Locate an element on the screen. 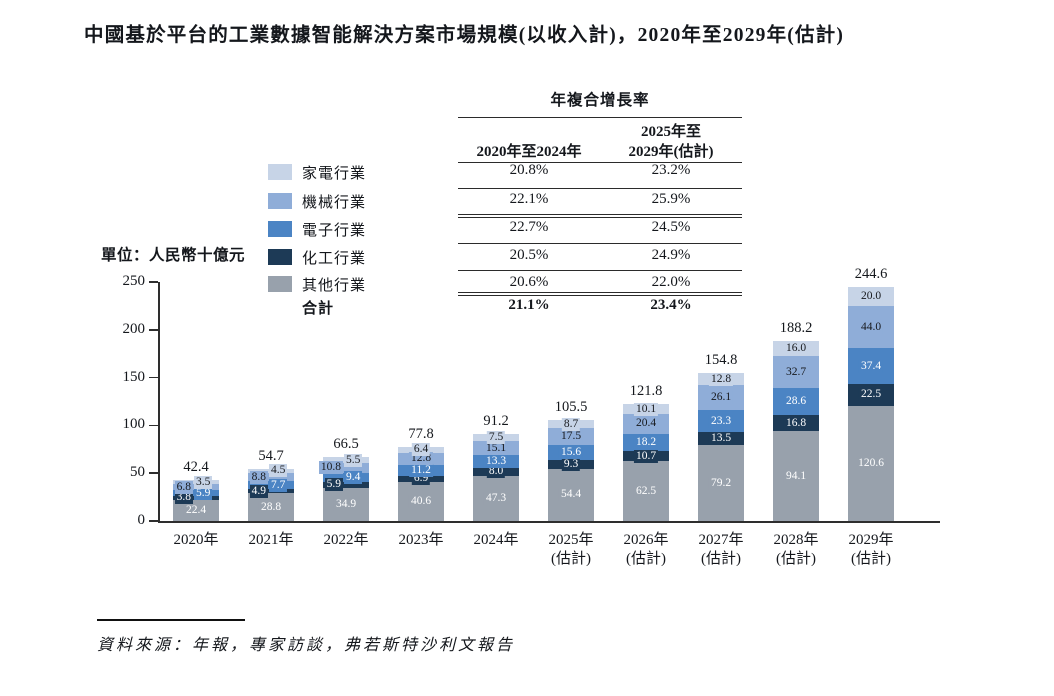 This screenshot has height=696, width=1054. bar-value-other: 54.4 is located at coordinates (571, 495).